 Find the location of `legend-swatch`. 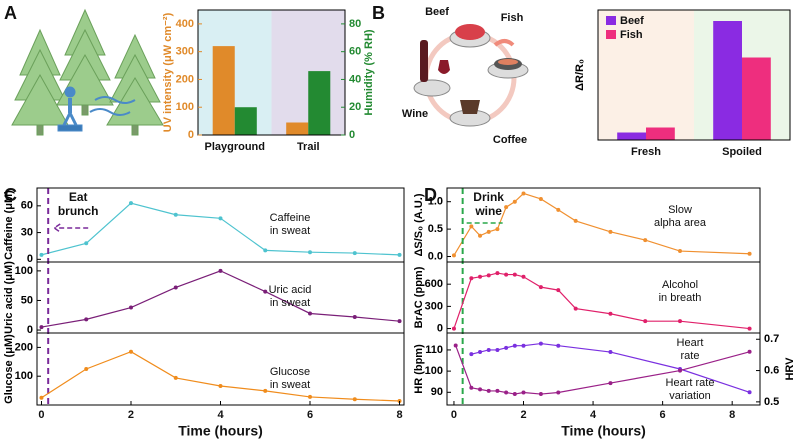

legend-swatch is located at coordinates (611, 20).